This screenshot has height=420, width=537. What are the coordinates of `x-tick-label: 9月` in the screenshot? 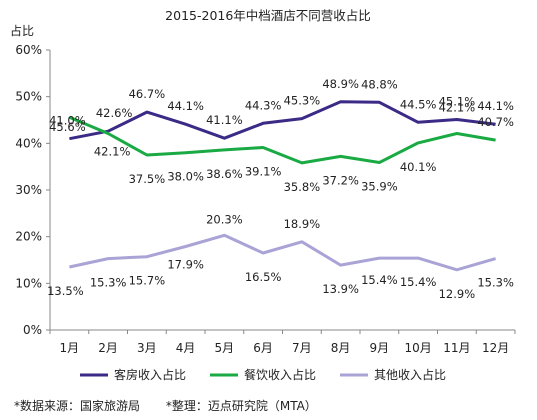 It's located at (380, 348).